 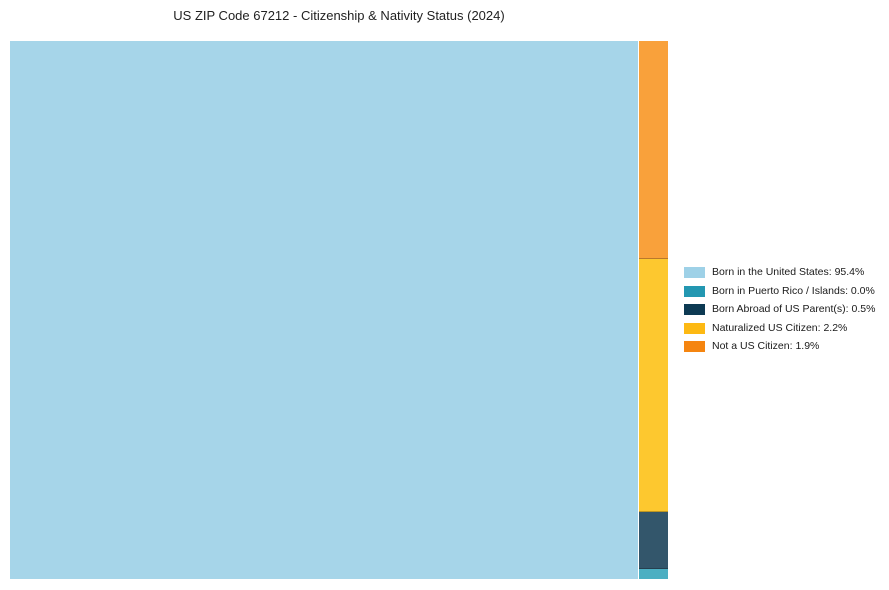 What do you see at coordinates (653, 150) in the screenshot?
I see `treemap-cell-not-a-us-citizen` at bounding box center [653, 150].